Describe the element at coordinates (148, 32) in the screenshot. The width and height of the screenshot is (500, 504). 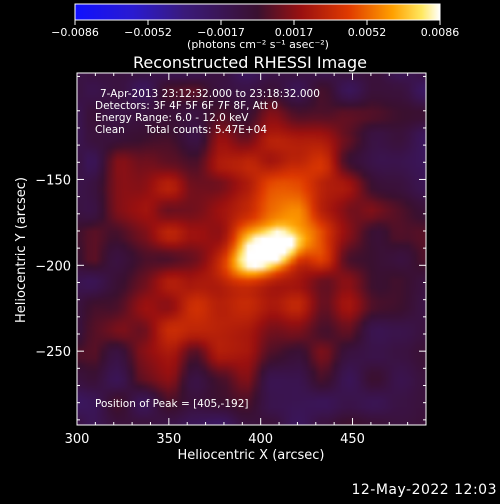
I see `colorbar-tick-label: −0.0052` at that location.